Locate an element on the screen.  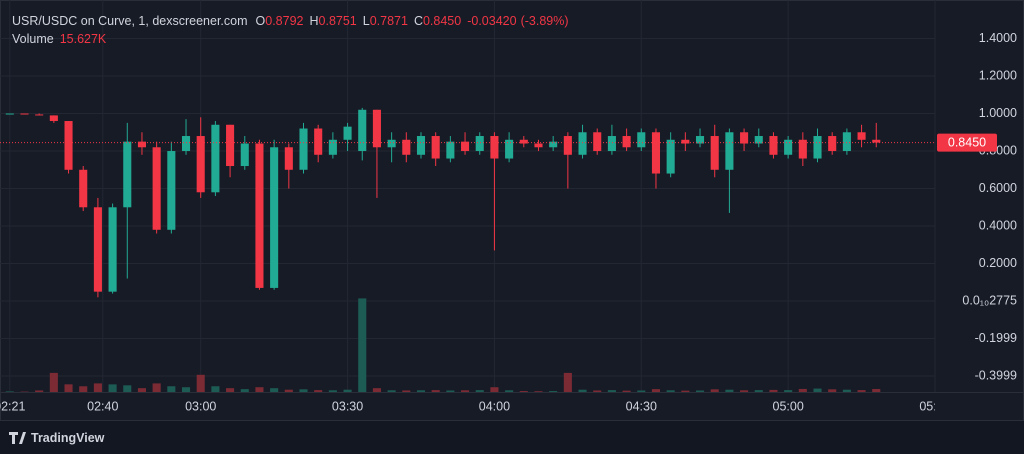
branding-text: TradingView is located at coordinates (68, 438).